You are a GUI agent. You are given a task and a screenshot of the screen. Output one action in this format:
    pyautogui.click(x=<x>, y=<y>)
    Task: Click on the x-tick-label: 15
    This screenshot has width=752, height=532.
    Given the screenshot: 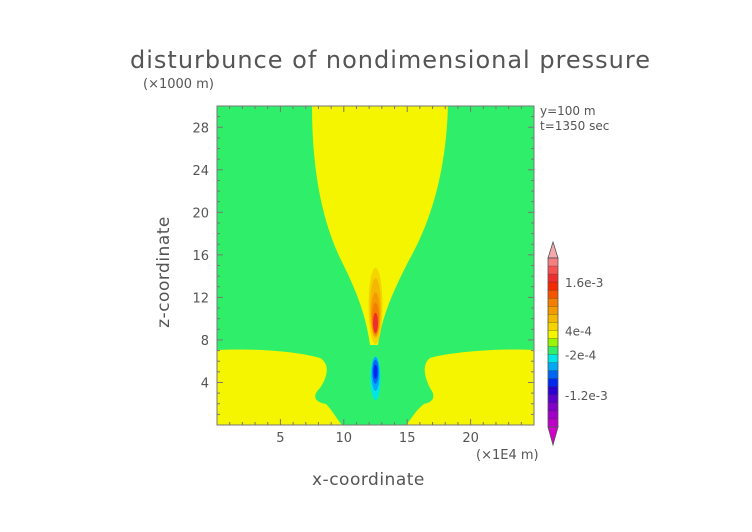 What is the action you would take?
    pyautogui.click(x=407, y=438)
    